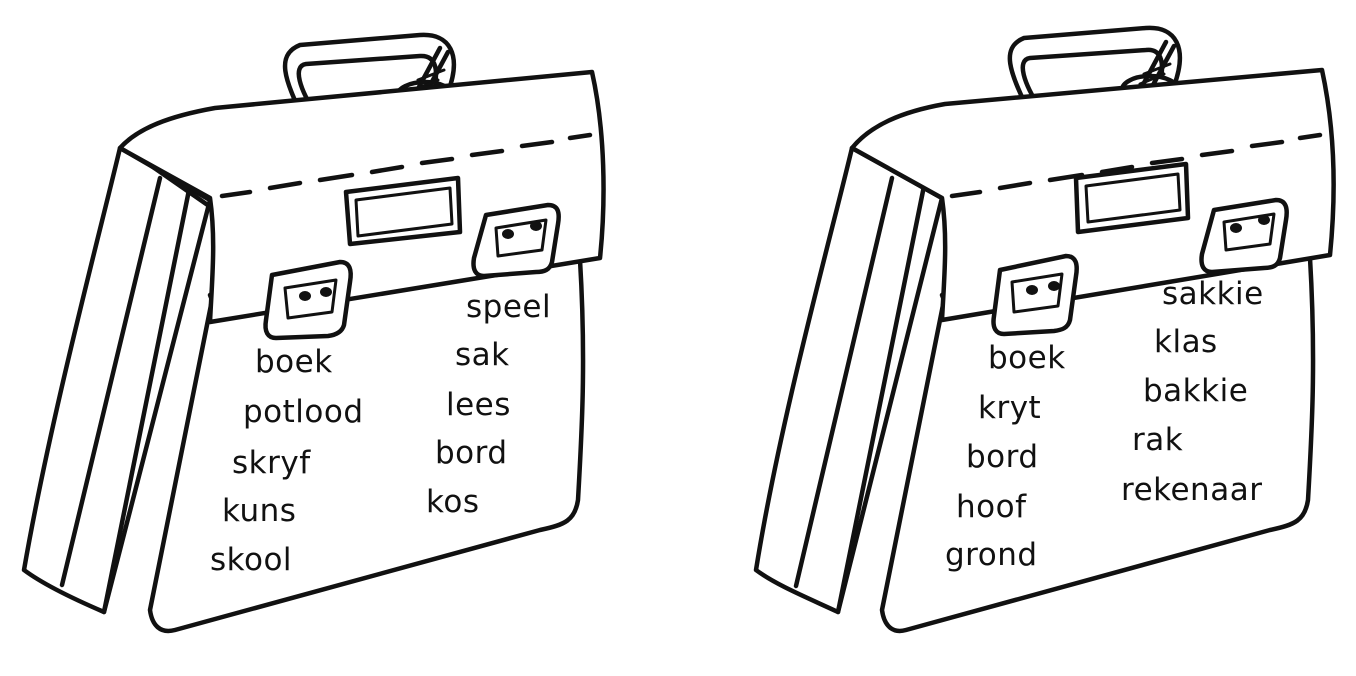 This screenshot has height=676, width=1356. Describe the element at coordinates (482, 355) in the screenshot. I see `word: sak` at that location.